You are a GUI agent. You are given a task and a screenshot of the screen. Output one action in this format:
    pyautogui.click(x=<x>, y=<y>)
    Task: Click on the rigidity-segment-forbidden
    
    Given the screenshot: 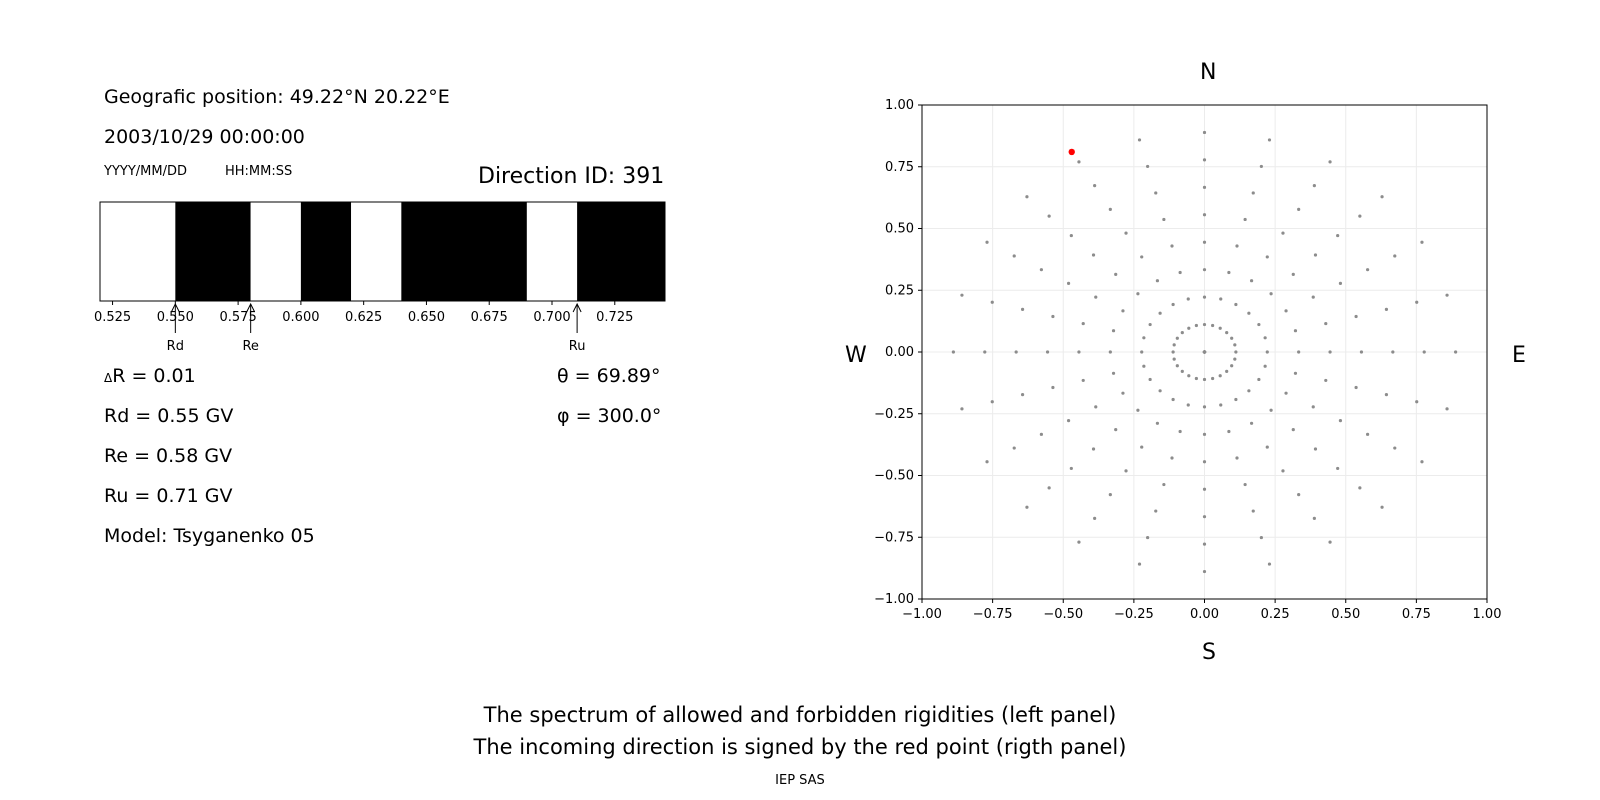 What is the action you would take?
    pyautogui.click(x=213, y=251)
    